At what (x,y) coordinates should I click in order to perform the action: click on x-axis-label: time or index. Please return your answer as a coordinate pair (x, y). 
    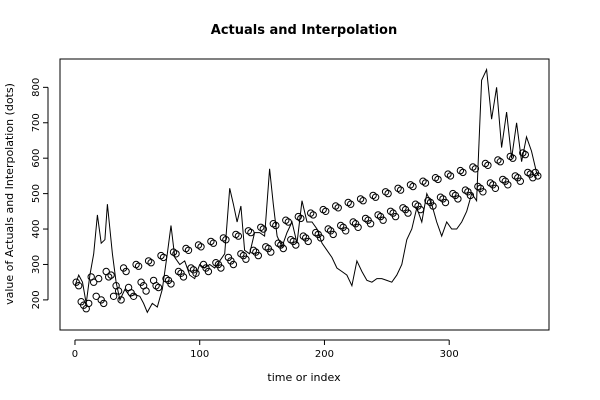
    Looking at the image, I should click on (304, 377).